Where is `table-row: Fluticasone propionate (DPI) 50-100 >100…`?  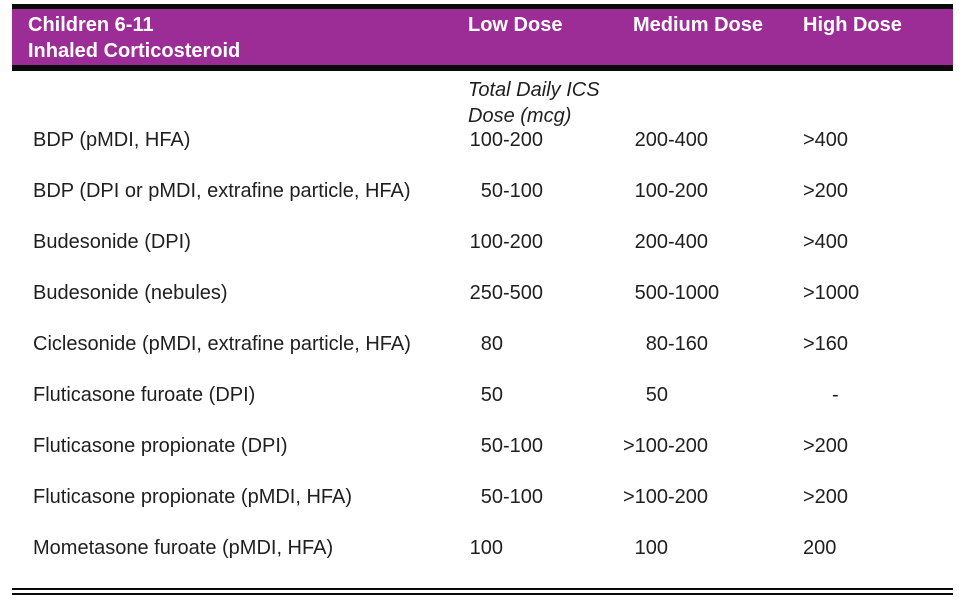 table-row: Fluticasone propionate (DPI) 50-100 >100… is located at coordinates (482, 460).